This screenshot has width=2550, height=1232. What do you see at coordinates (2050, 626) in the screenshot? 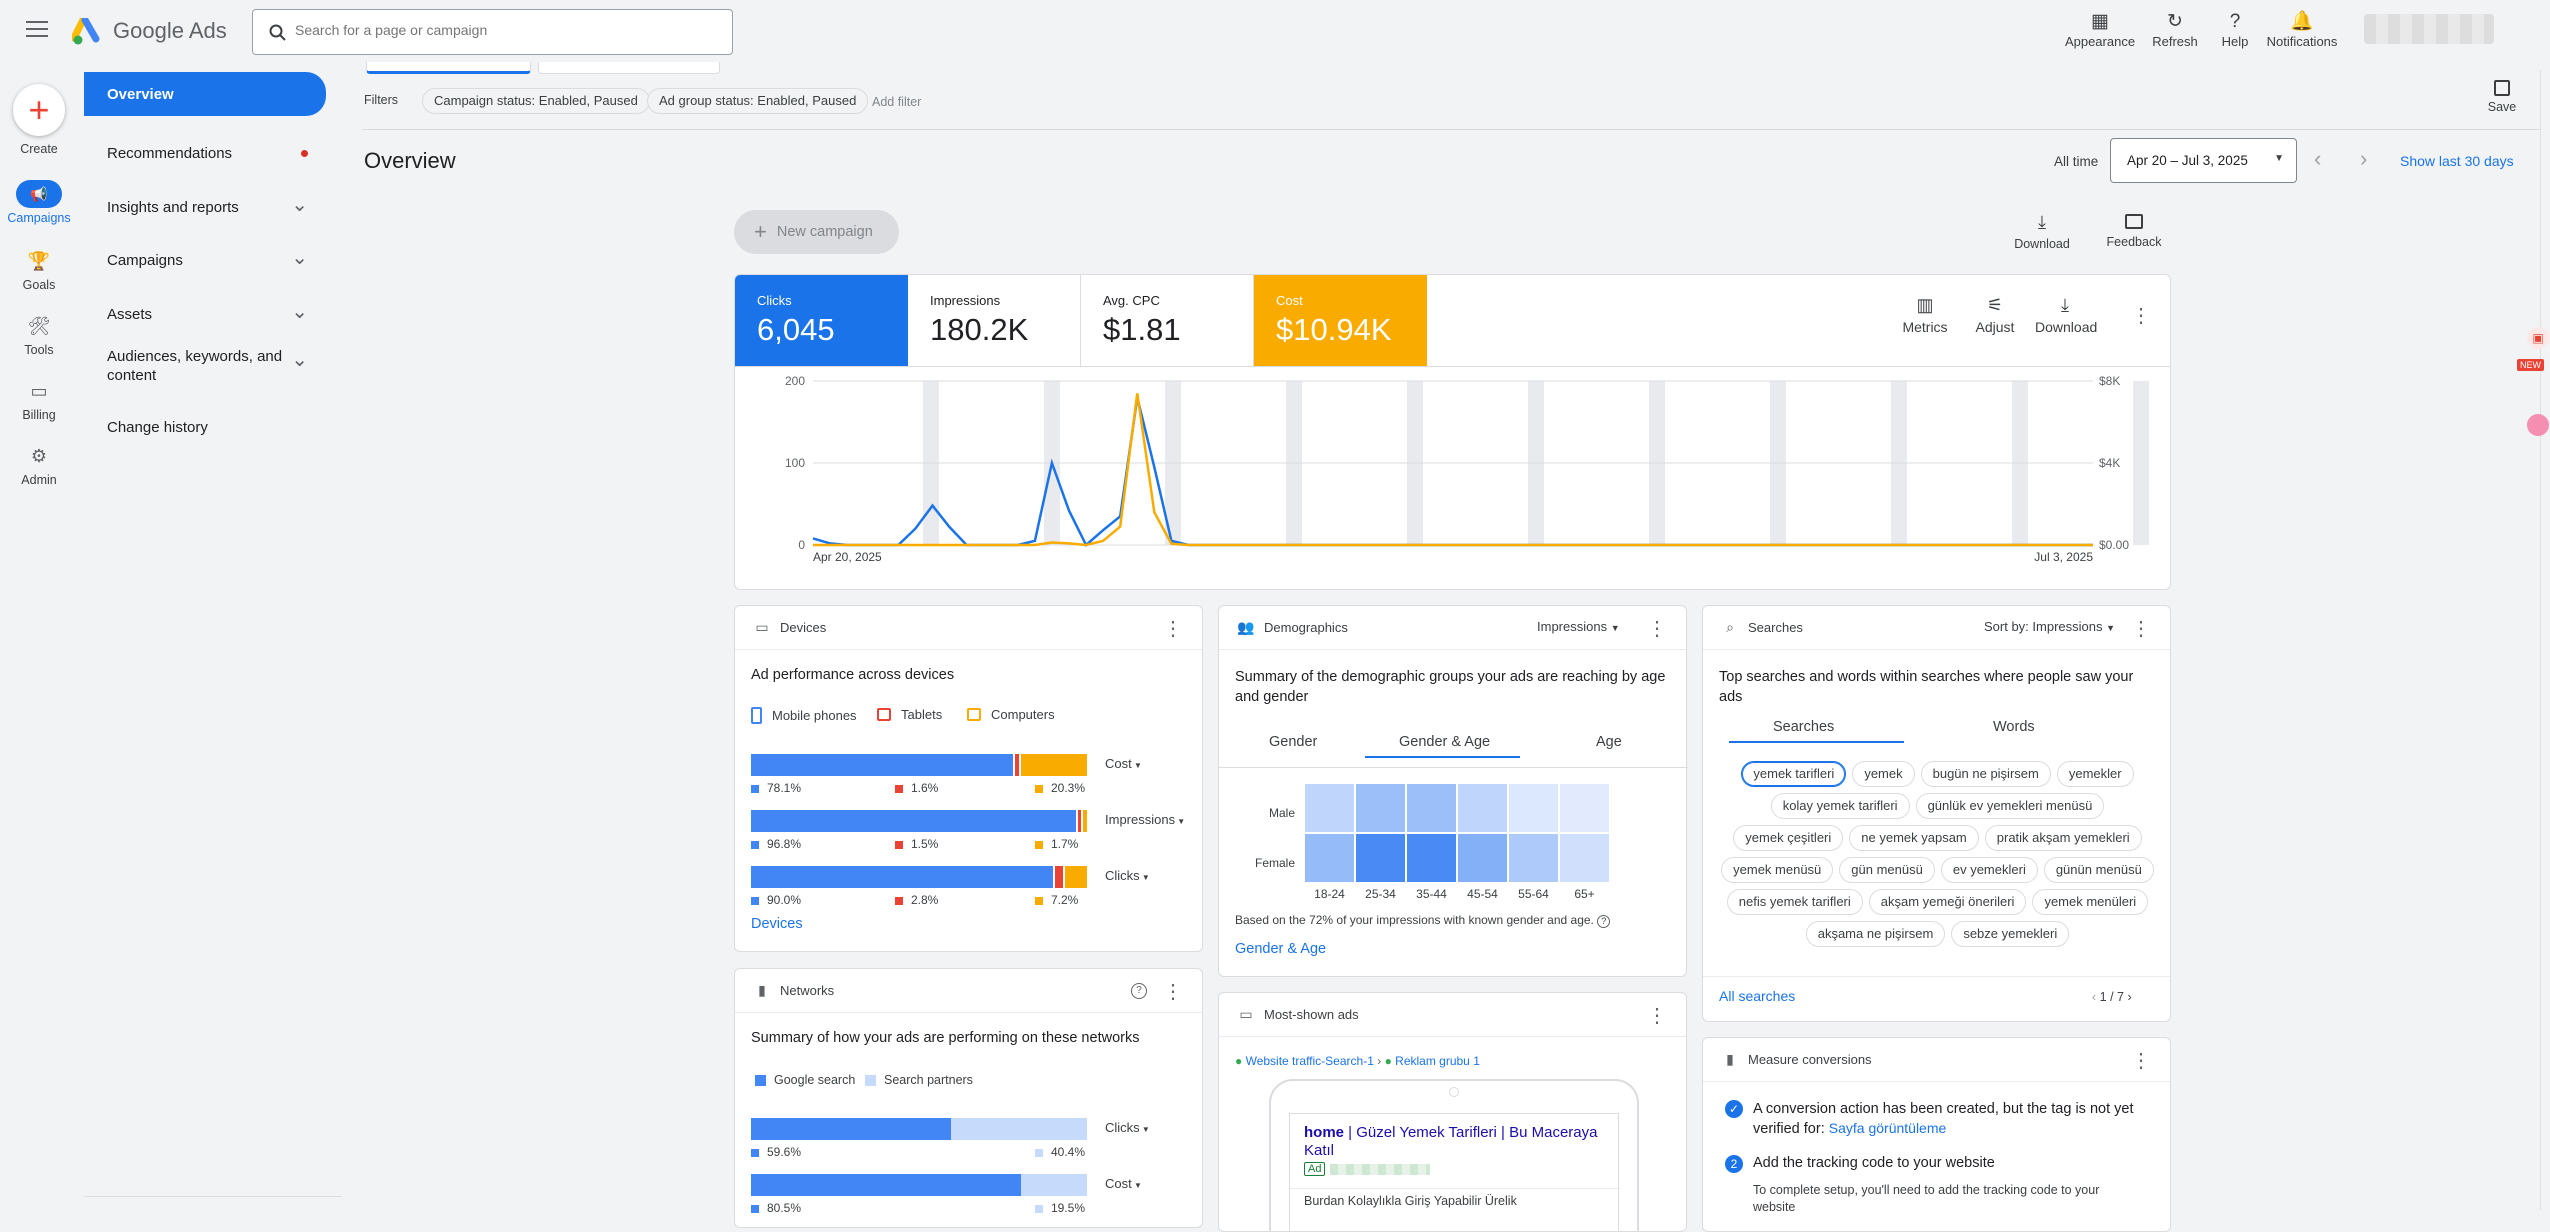
I see `searches-sort-select: Sort by: Impressions ▼` at bounding box center [2050, 626].